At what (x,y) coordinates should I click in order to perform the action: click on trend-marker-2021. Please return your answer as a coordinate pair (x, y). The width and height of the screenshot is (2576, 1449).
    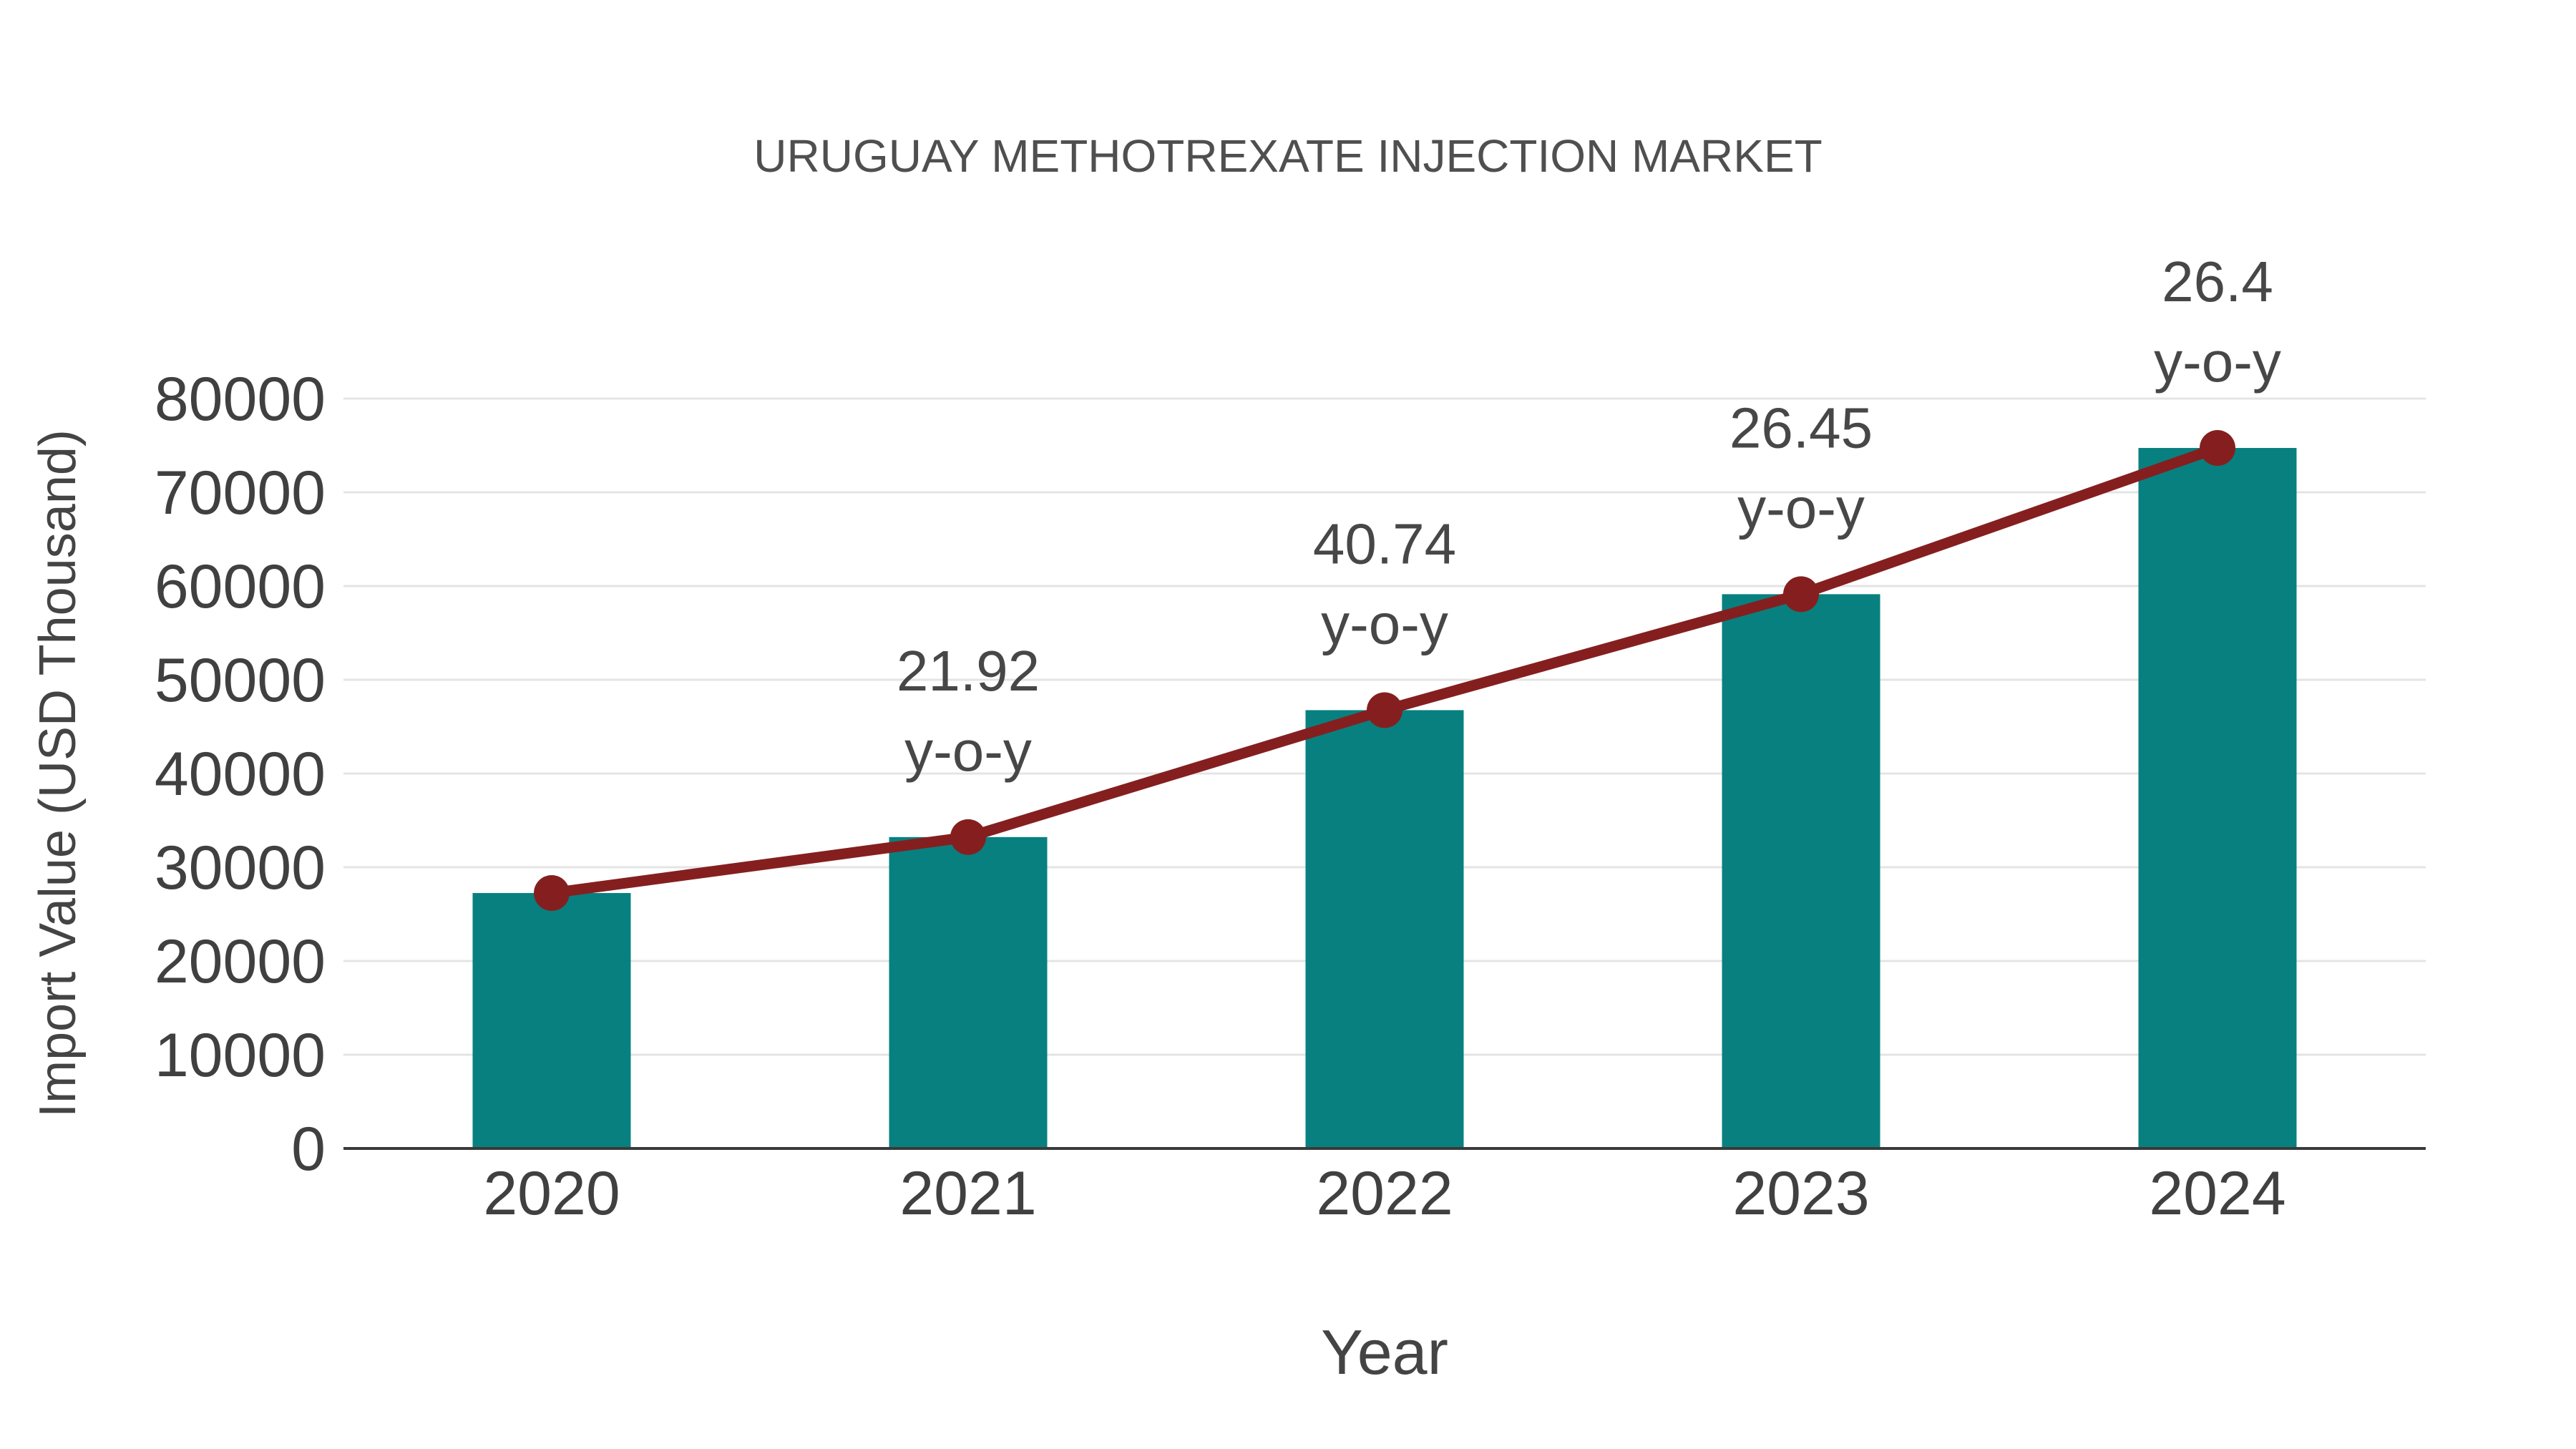
    Looking at the image, I should click on (968, 837).